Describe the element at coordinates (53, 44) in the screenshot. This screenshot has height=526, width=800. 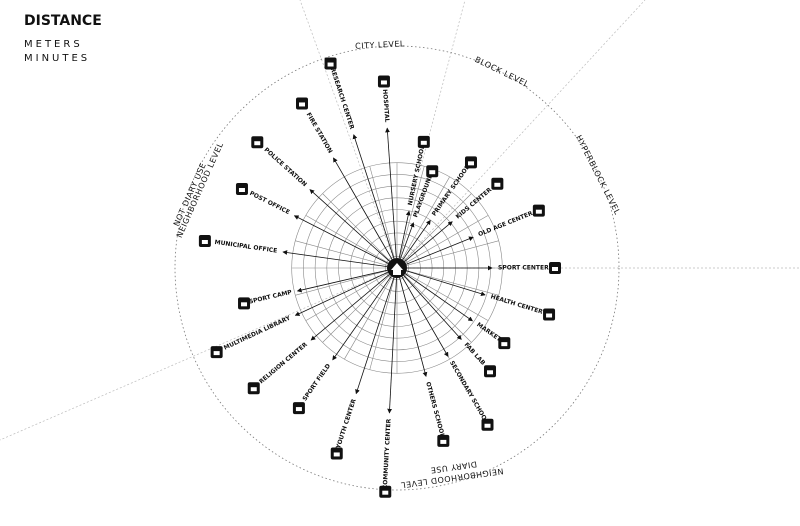
I see `legend-meters: METERS` at that location.